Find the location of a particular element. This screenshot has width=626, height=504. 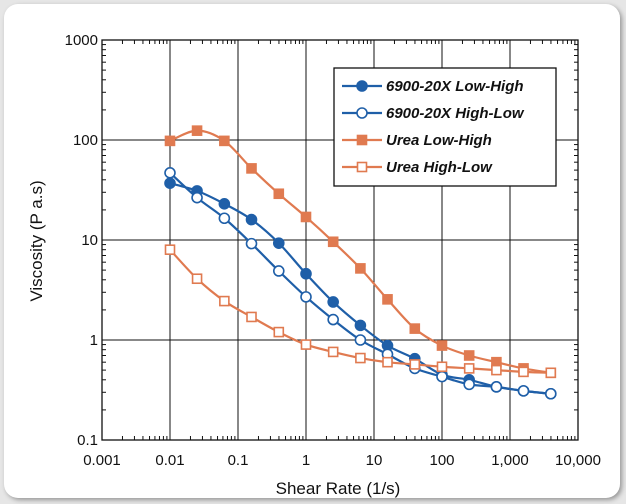

y-axis-title: Viscosity (P a.s) is located at coordinates (36, 240).